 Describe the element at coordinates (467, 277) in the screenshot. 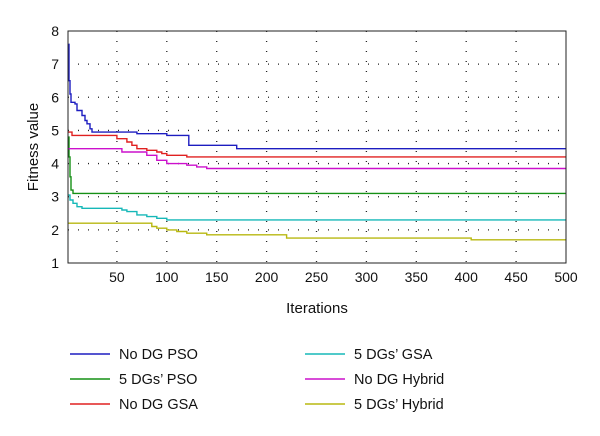

I see `x-tick-label: 400` at that location.